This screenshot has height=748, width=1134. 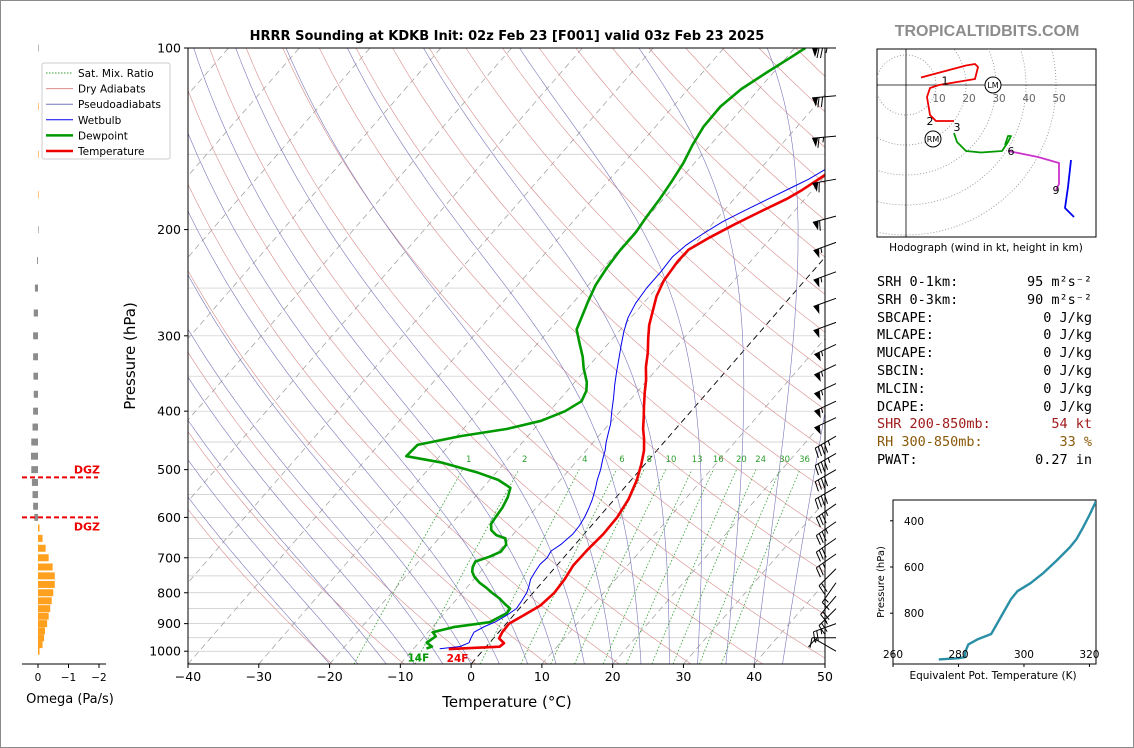 I want to click on legend-entry: Pseudoadiabats, so click(x=119, y=105).